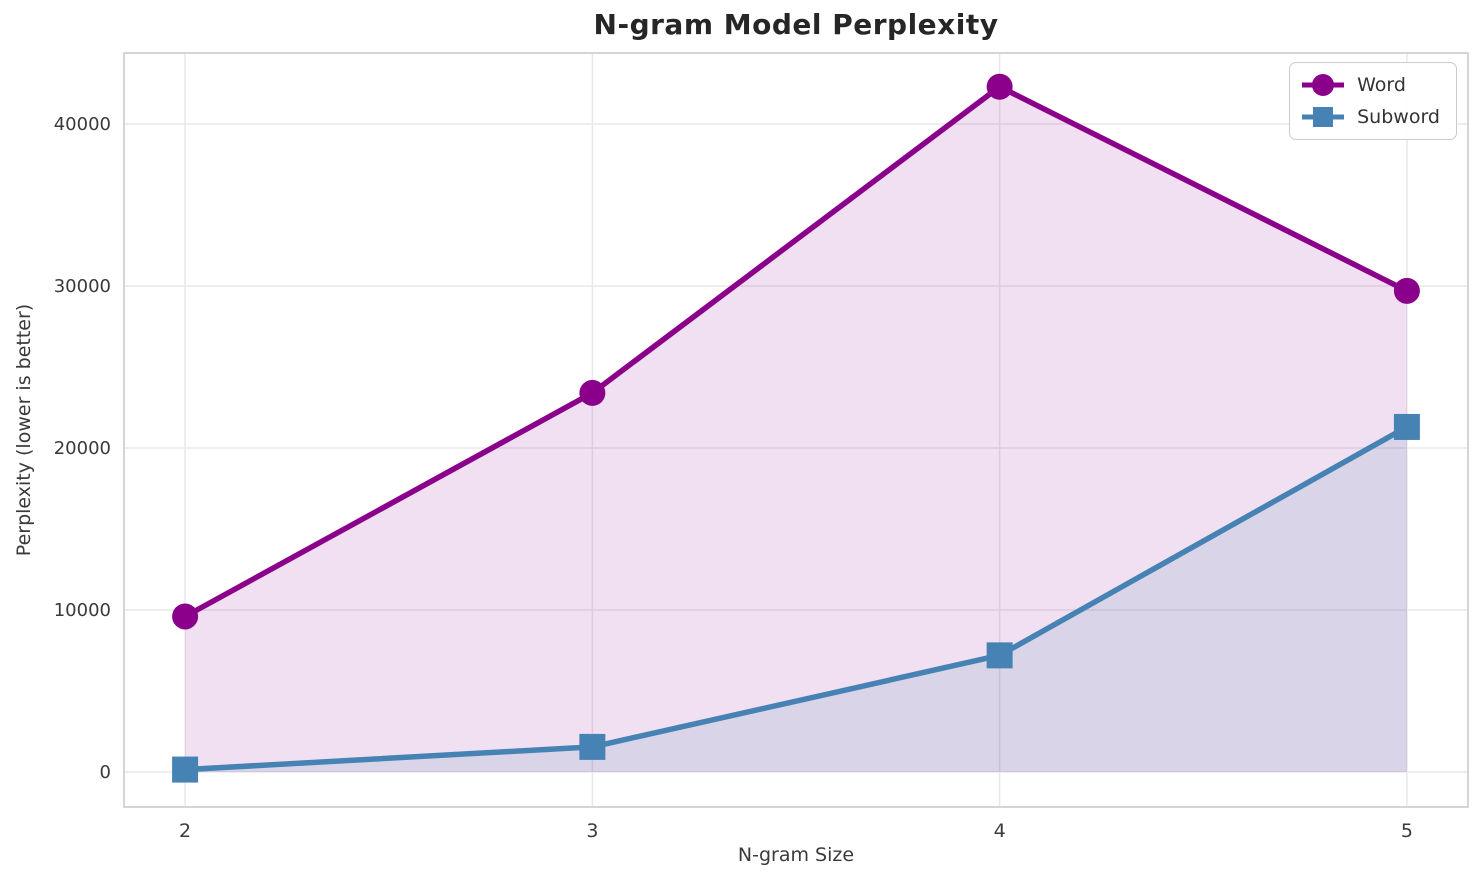 This screenshot has width=1484, height=885. Describe the element at coordinates (185, 831) in the screenshot. I see `x-tick-label: 2` at that location.